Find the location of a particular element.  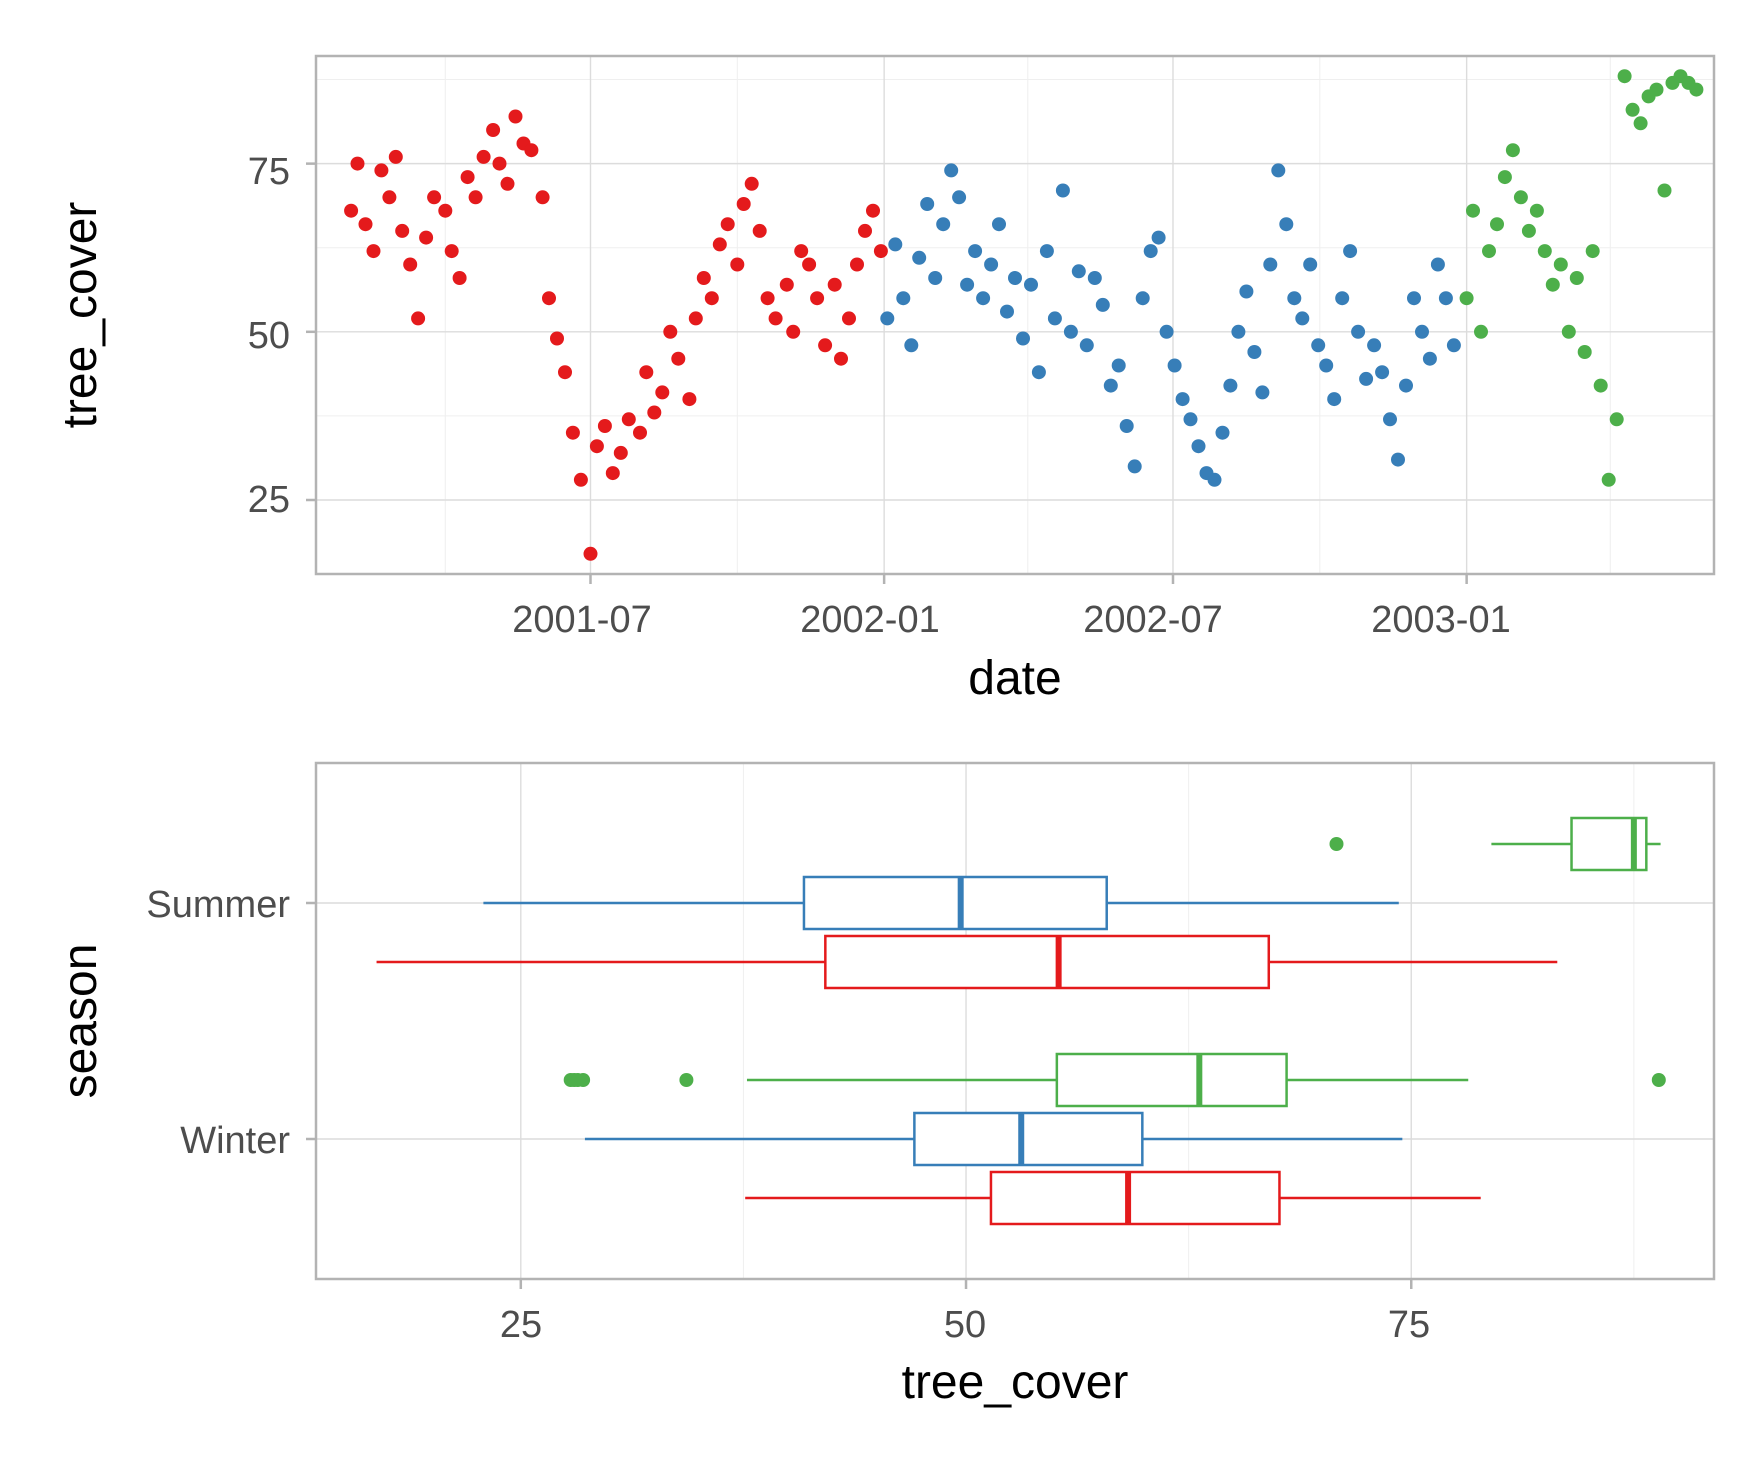

y-tick-label-50: 50 is located at coordinates (269, 336).